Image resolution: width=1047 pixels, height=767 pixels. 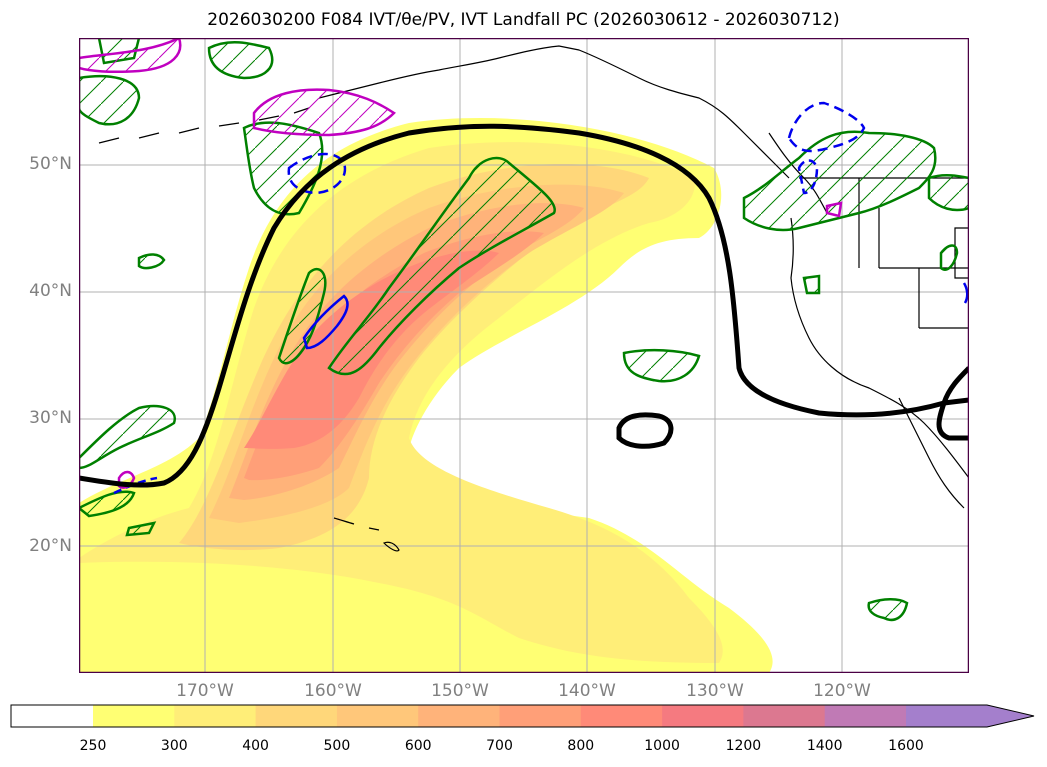 What do you see at coordinates (50, 291) in the screenshot?
I see `lat-label-40n: 40°N` at bounding box center [50, 291].